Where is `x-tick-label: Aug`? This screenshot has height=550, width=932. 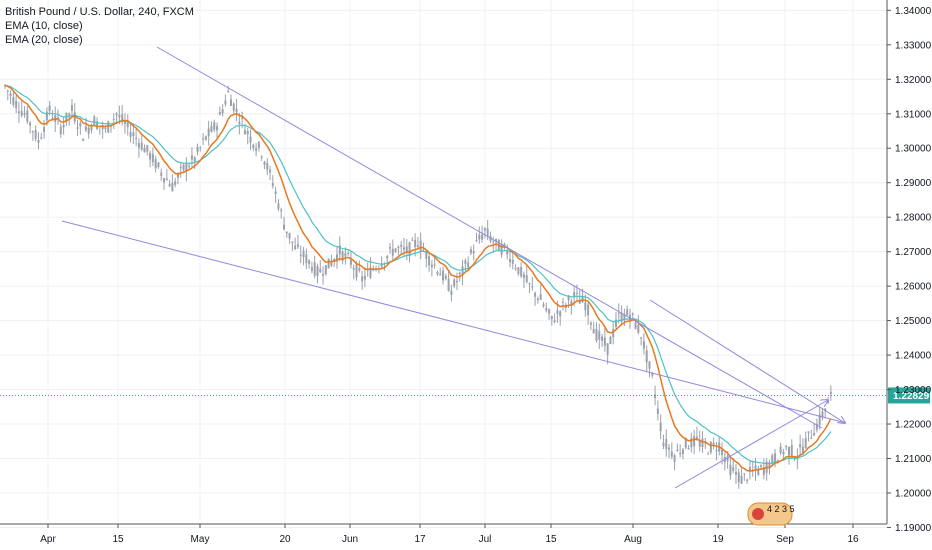
x-tick-label: Aug is located at coordinates (633, 539).